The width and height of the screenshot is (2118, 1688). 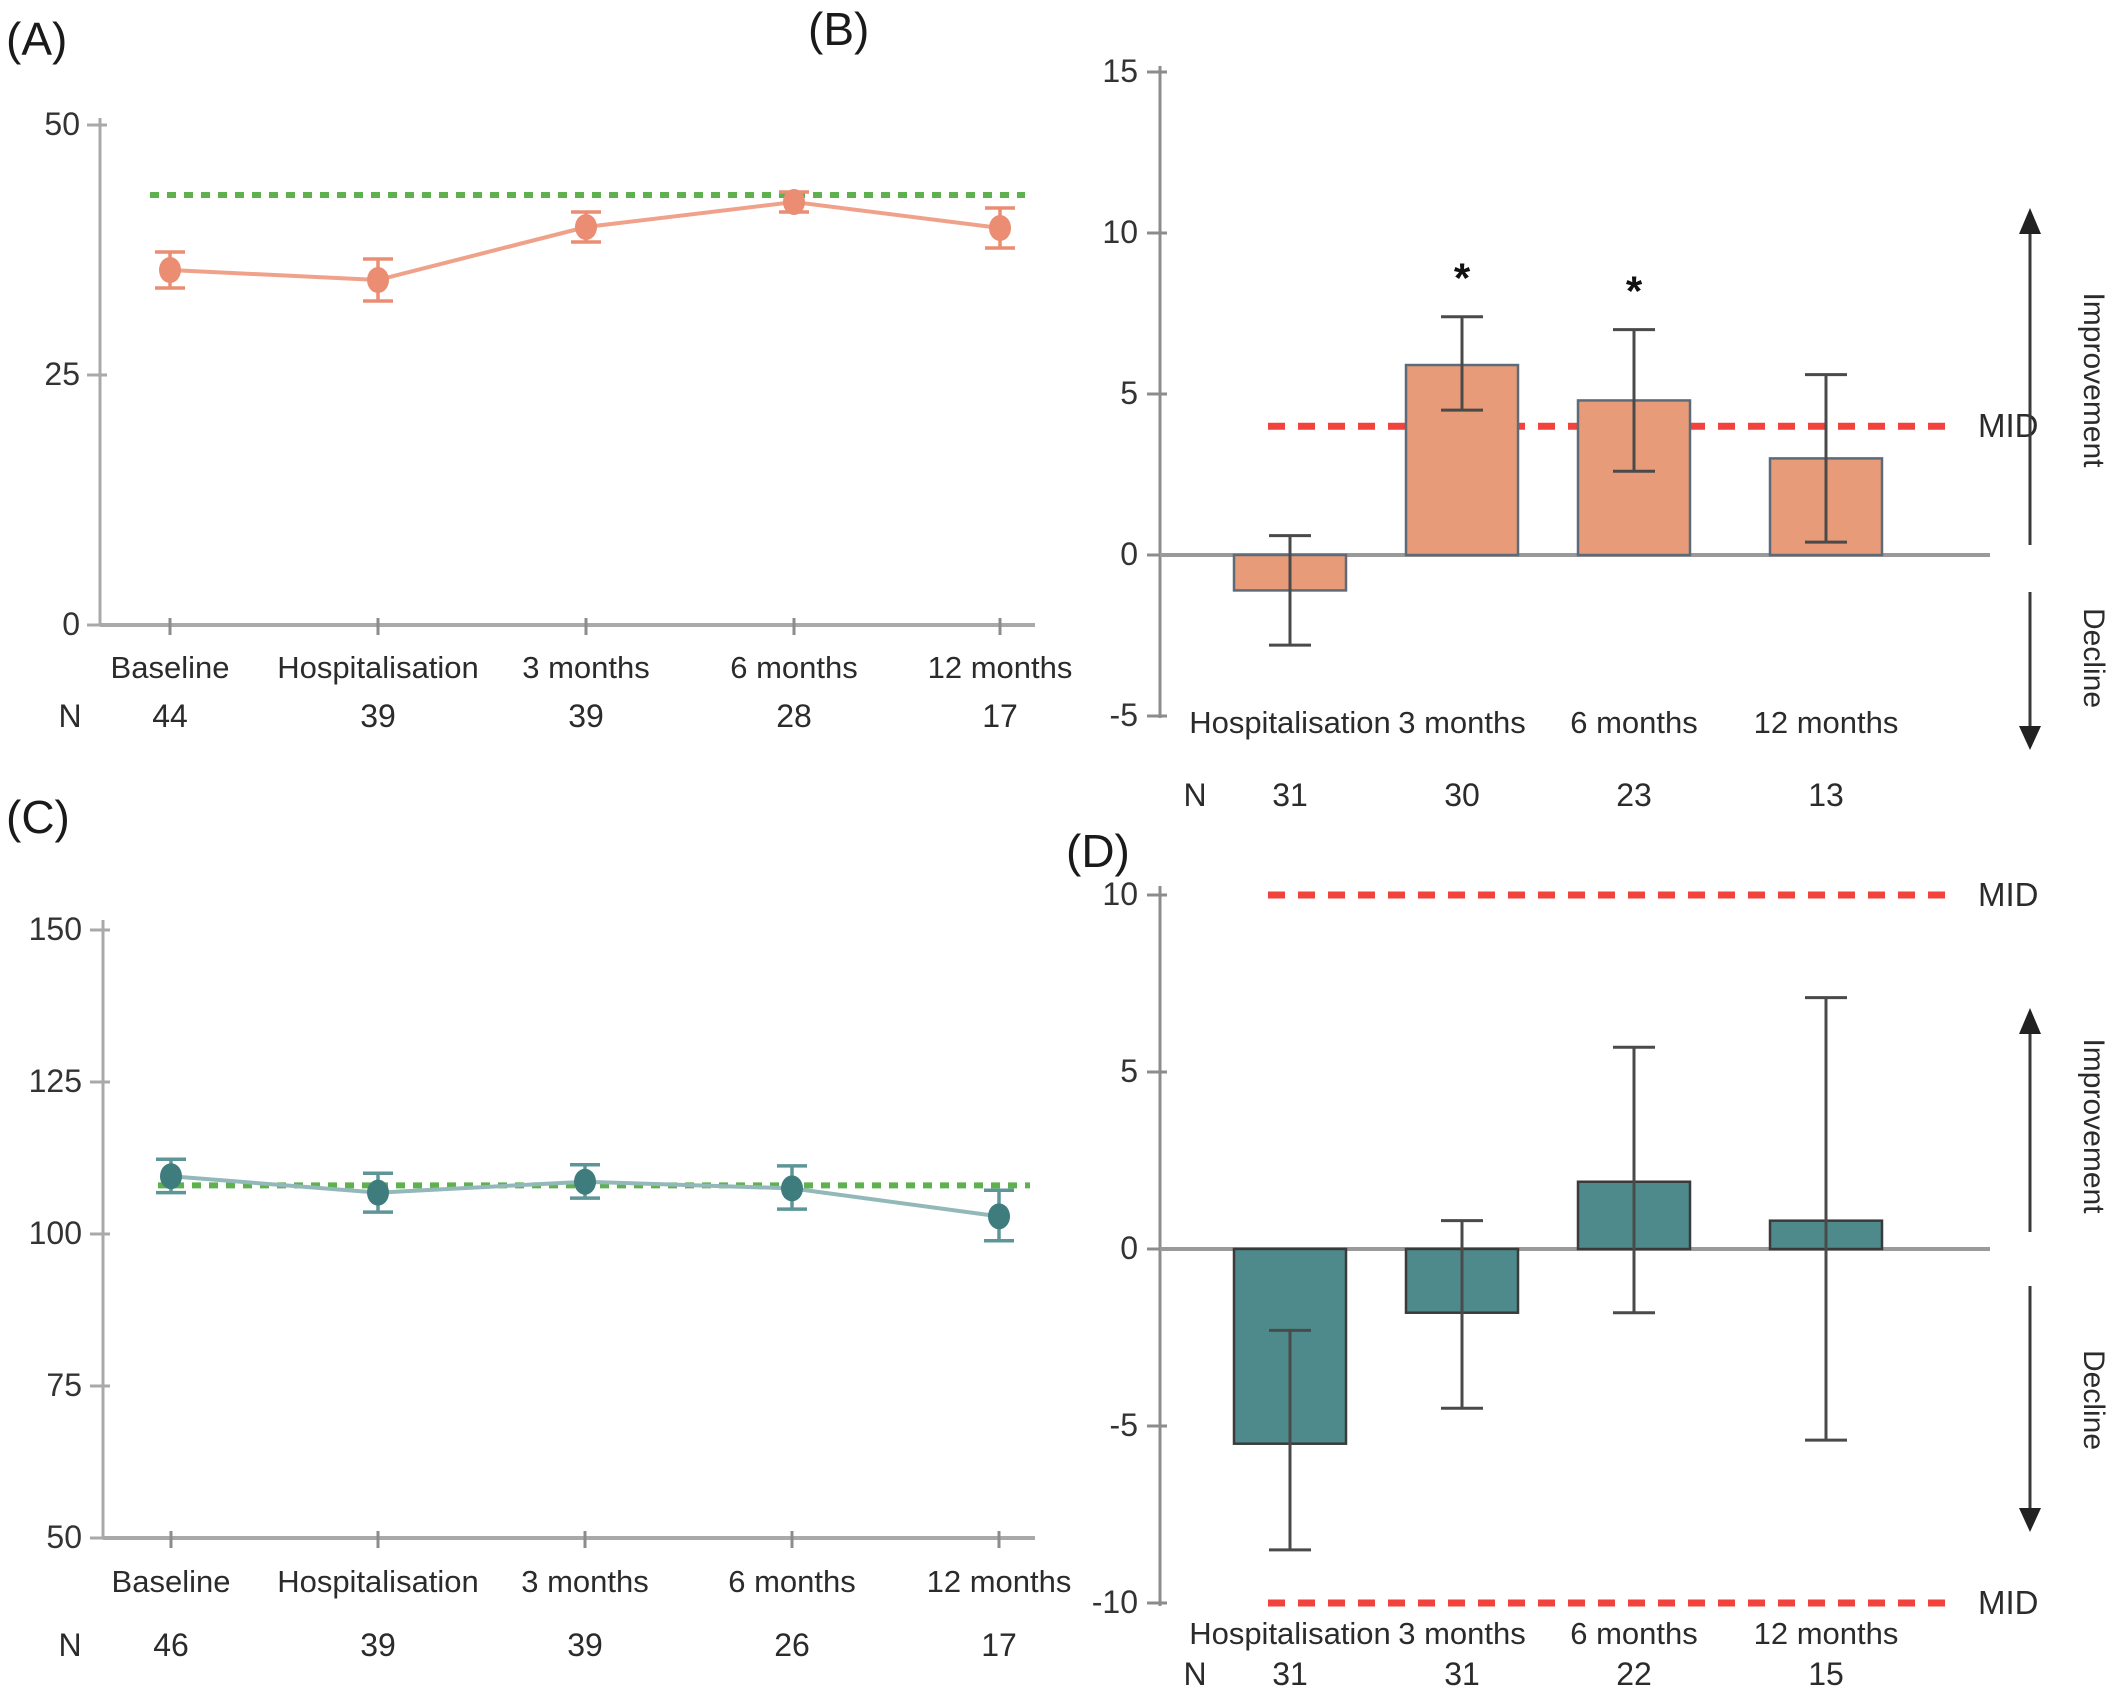 What do you see at coordinates (1098, 851) in the screenshot?
I see `panel-label-d: (D)` at bounding box center [1098, 851].